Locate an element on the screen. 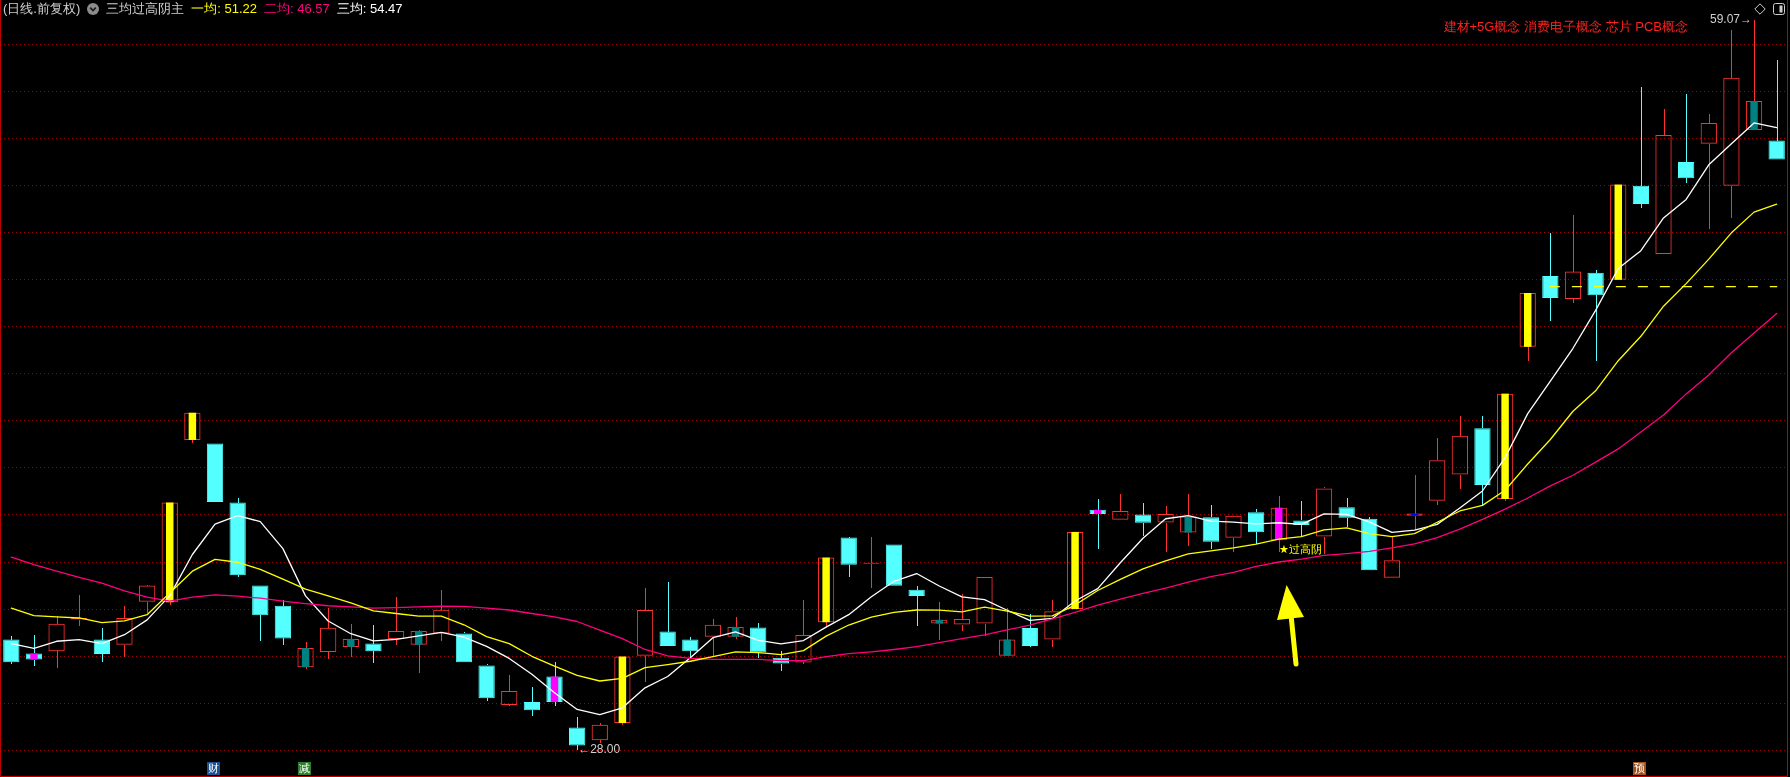  chart-subtitle: (日线.前复权) is located at coordinates (42, 9).